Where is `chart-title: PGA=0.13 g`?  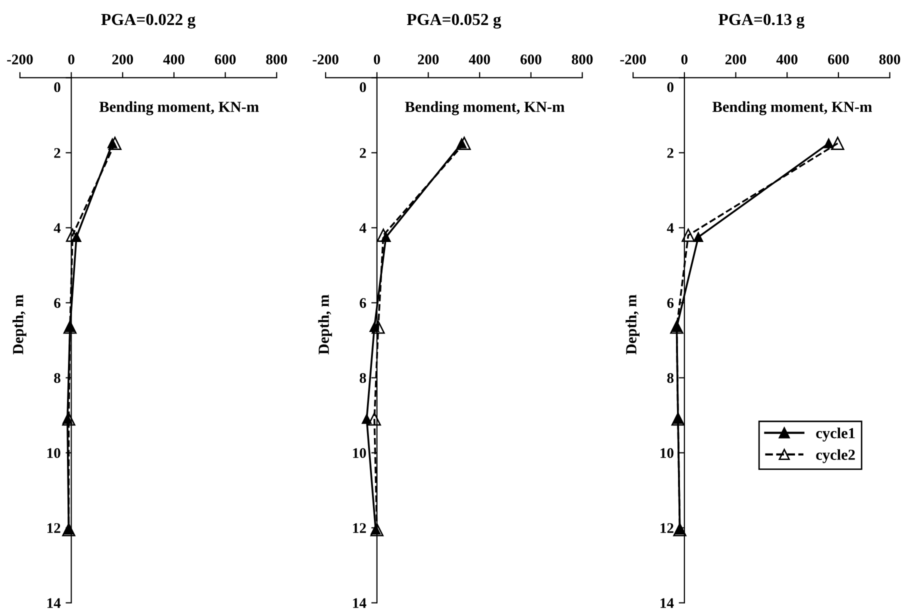 chart-title: PGA=0.13 g is located at coordinates (761, 21).